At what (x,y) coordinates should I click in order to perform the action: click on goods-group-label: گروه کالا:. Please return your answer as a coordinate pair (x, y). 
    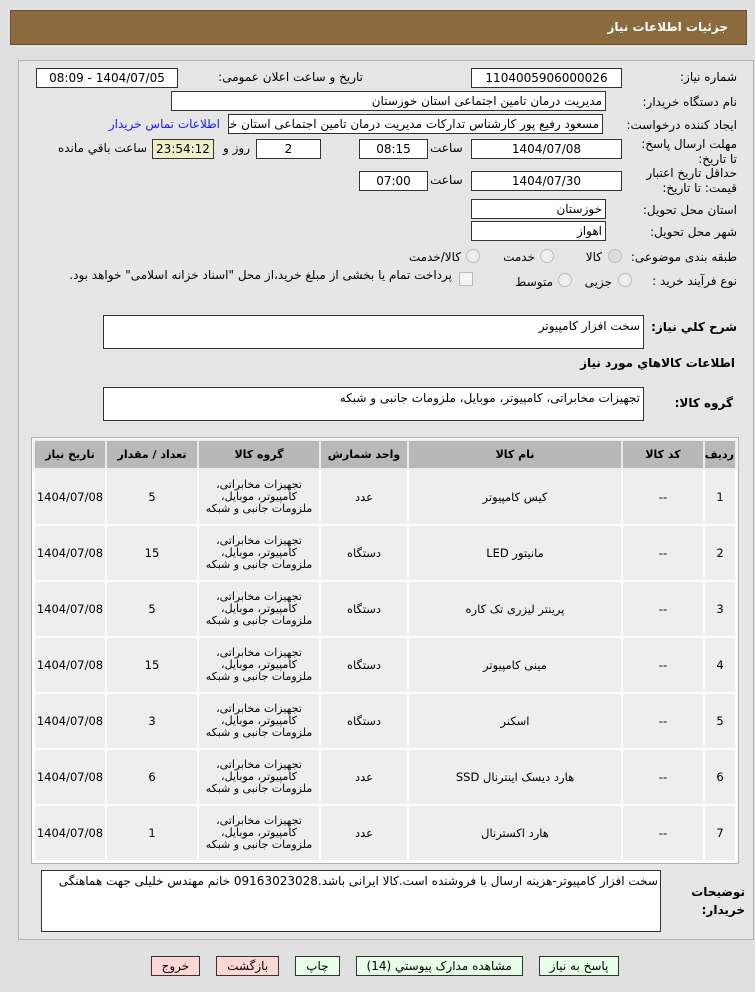
    Looking at the image, I should click on (703, 403).